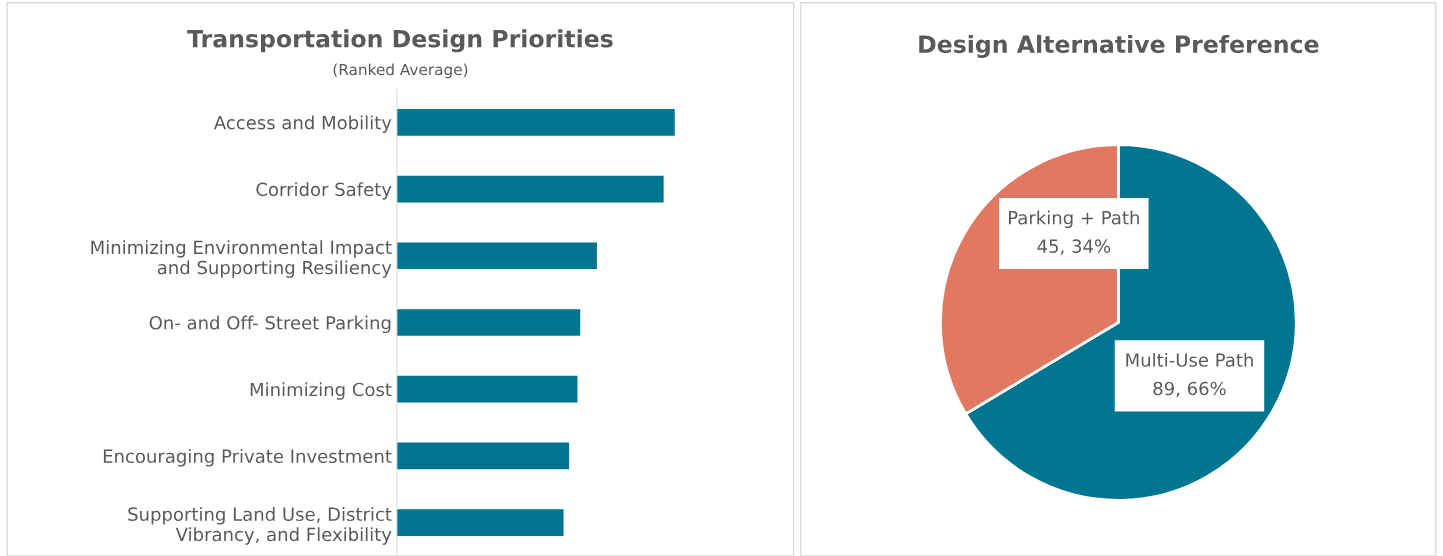 Image resolution: width=1443 pixels, height=556 pixels. Describe the element at coordinates (321, 391) in the screenshot. I see `y-tick-label: Minimizing Cost` at that location.